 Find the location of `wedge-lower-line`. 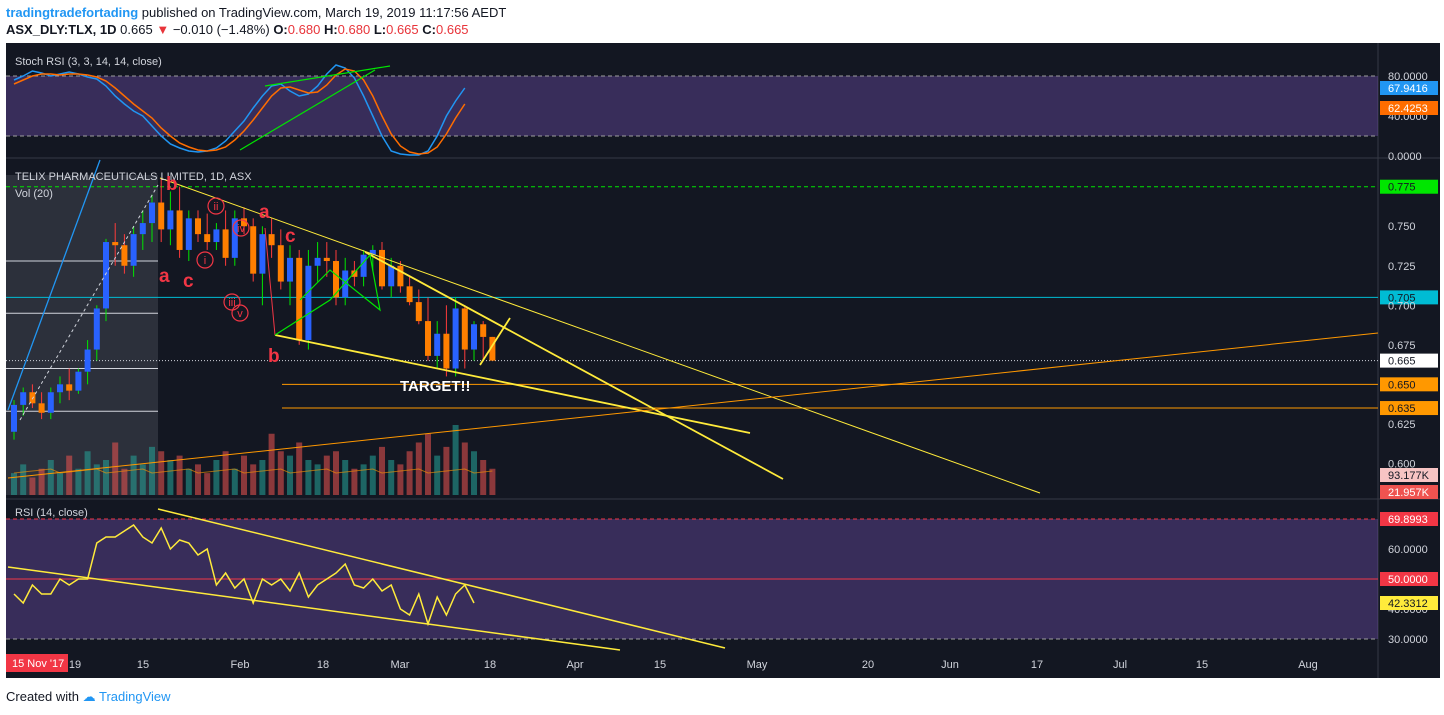

wedge-lower-line is located at coordinates (512, 384).